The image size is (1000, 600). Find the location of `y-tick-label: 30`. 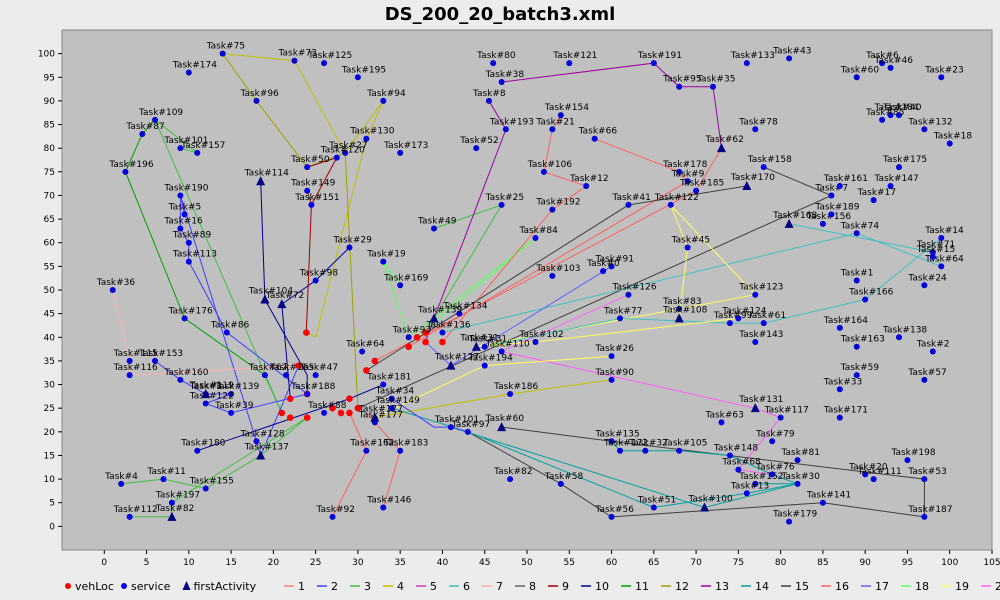

y-tick-label: 30 is located at coordinates (50, 386).